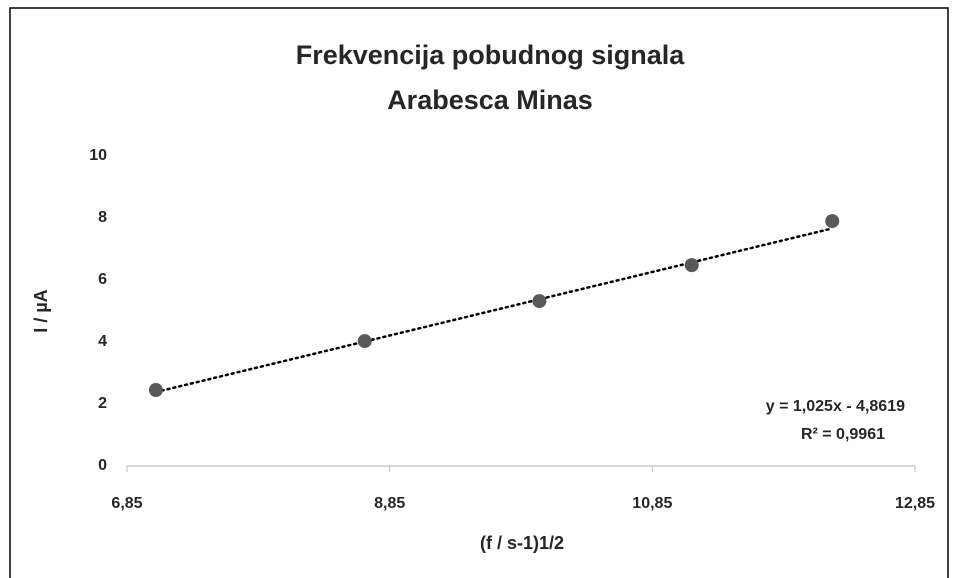 The image size is (956, 578). I want to click on y-tick-label: 0, so click(102, 465).